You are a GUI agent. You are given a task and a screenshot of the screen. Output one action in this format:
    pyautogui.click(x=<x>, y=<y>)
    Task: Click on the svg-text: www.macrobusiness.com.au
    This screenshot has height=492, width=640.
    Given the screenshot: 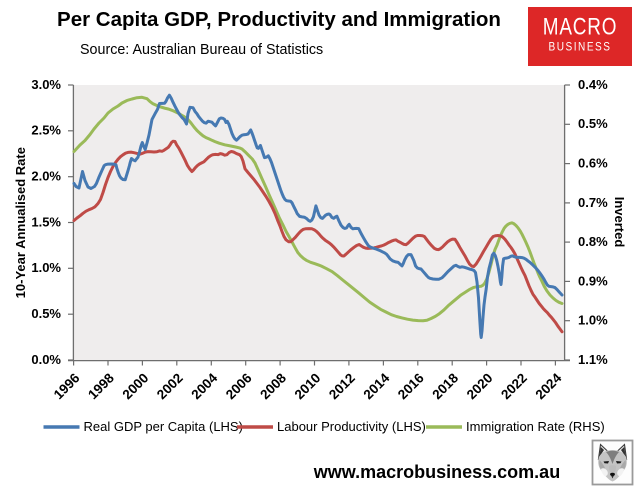 What is the action you would take?
    pyautogui.click(x=436, y=472)
    